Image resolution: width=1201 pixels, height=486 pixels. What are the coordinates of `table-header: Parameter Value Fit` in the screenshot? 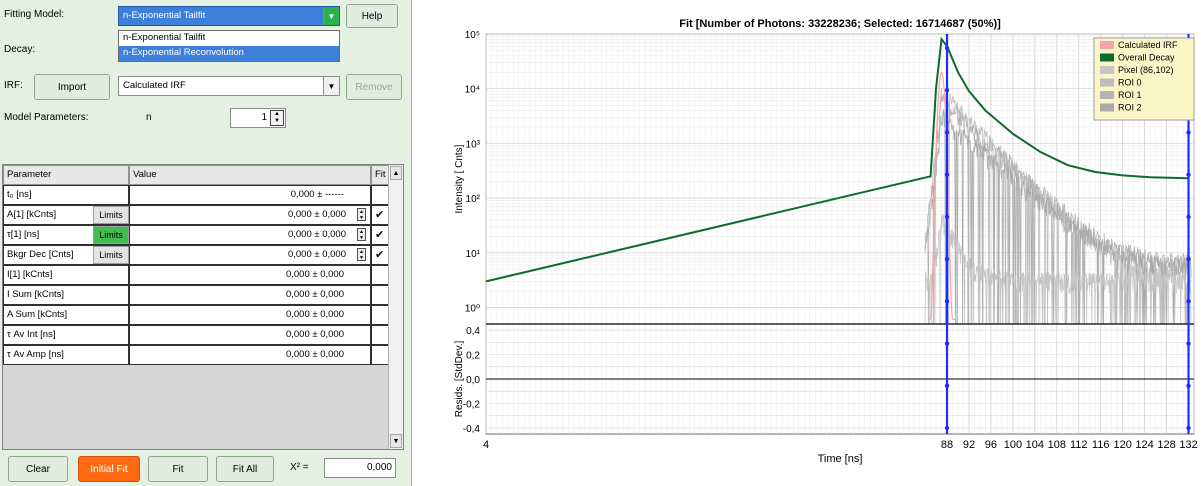 It's located at (196, 175).